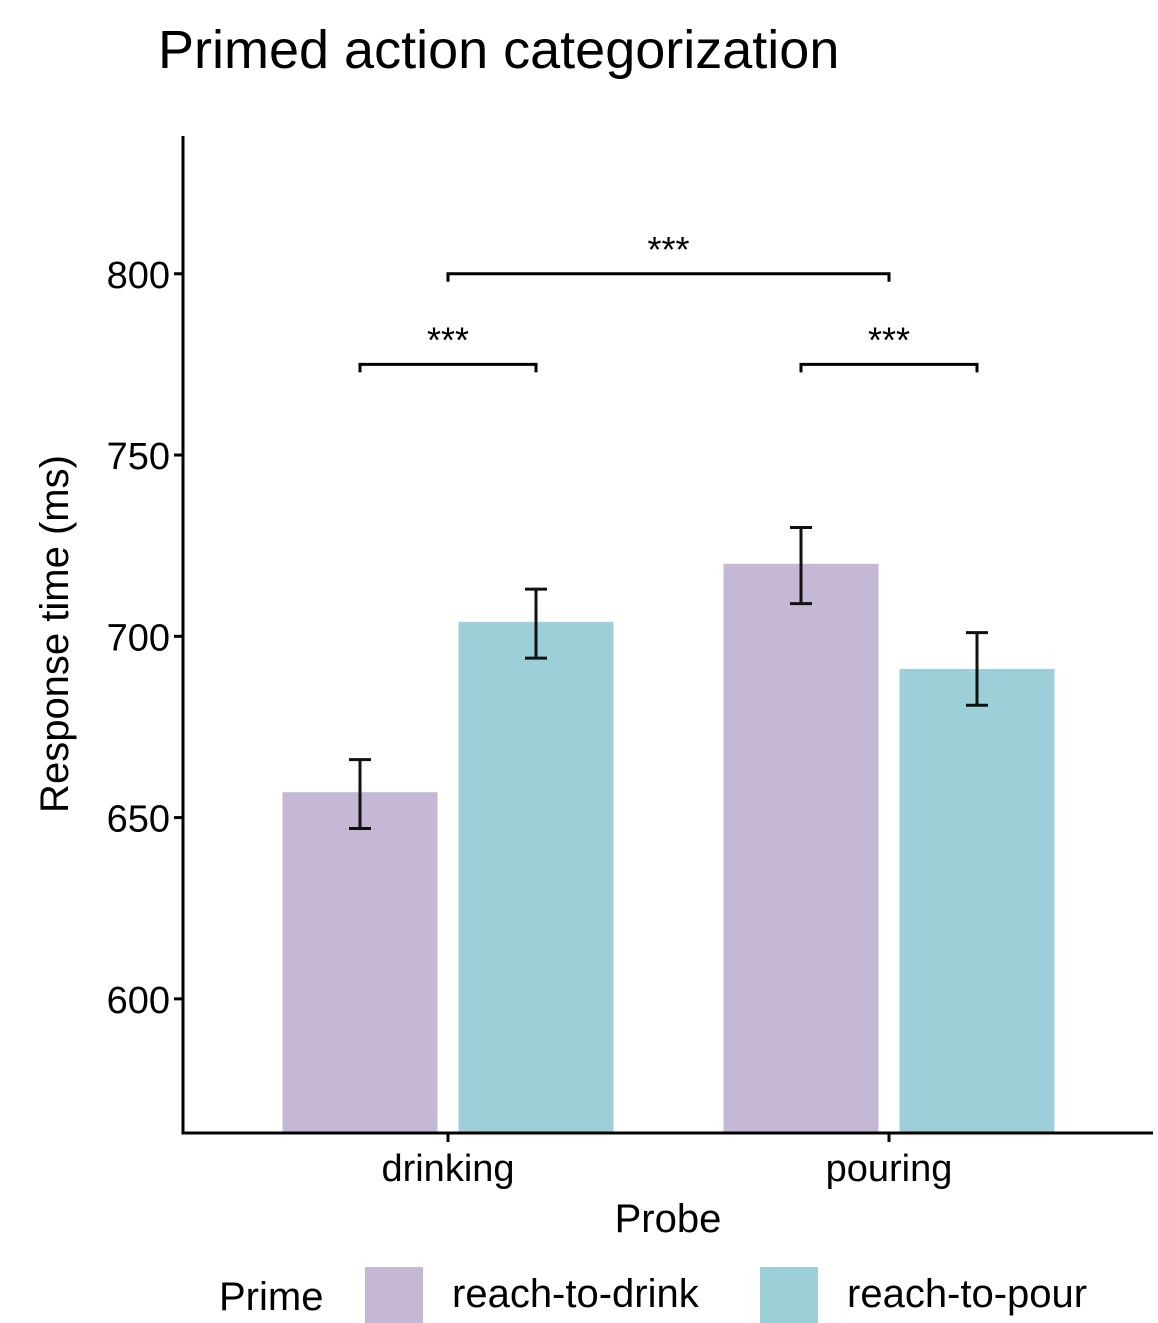 This screenshot has width=1158, height=1323. What do you see at coordinates (360, 794) in the screenshot?
I see `error-bar-reach-to-drink-drinking` at bounding box center [360, 794].